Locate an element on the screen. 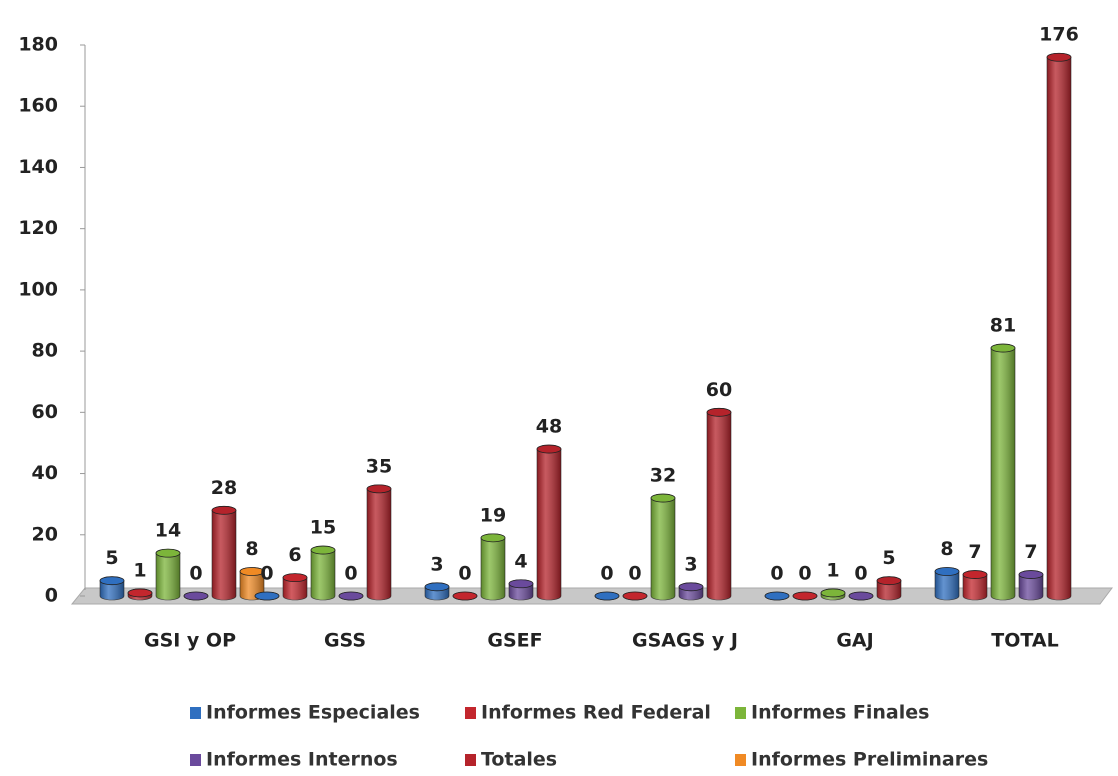  x-tick-label: GAJ is located at coordinates (854, 641).